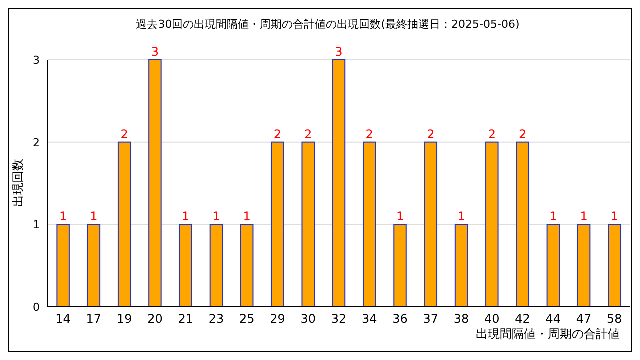  What do you see at coordinates (400, 319) in the screenshot?
I see `x-tick-label: 36` at bounding box center [400, 319].